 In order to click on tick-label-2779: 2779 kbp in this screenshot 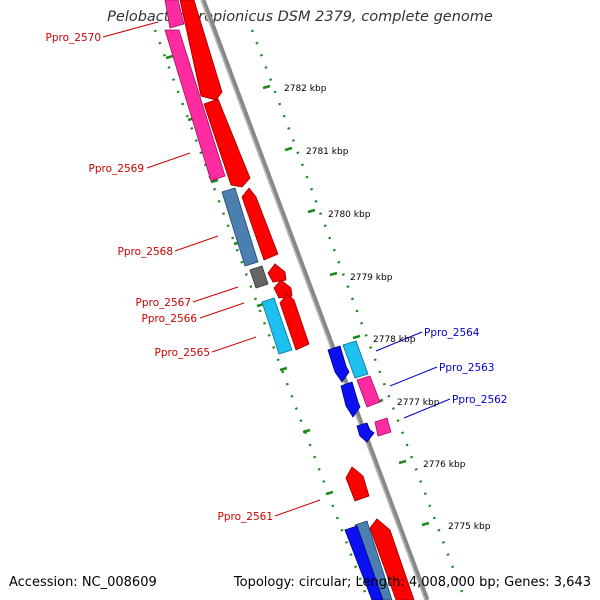, I will do `click(371, 278)`.